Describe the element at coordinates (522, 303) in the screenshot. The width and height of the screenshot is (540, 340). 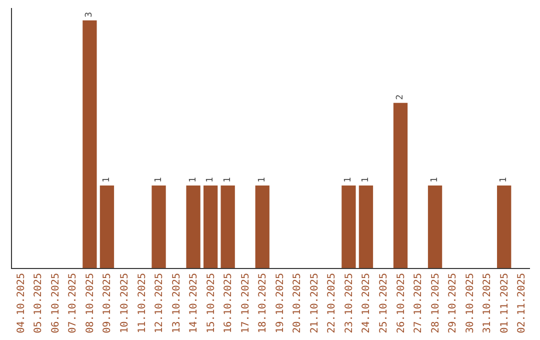
I see `x-tick-label: 02.11.2025` at that location.